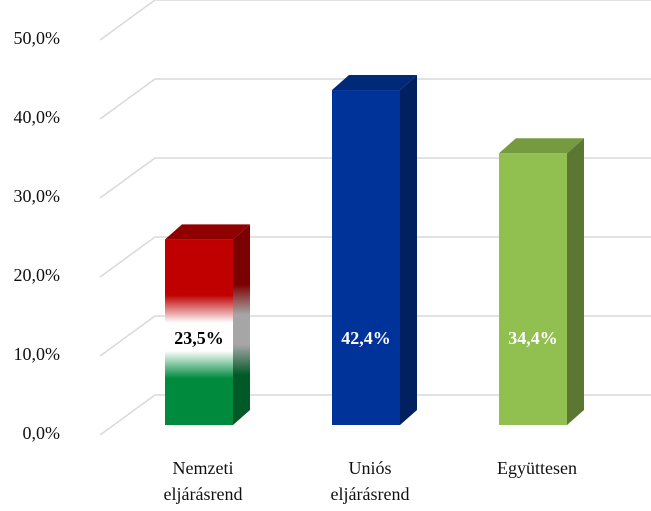 The image size is (651, 511). I want to click on y-tick-label: 20,0%, so click(37, 275).